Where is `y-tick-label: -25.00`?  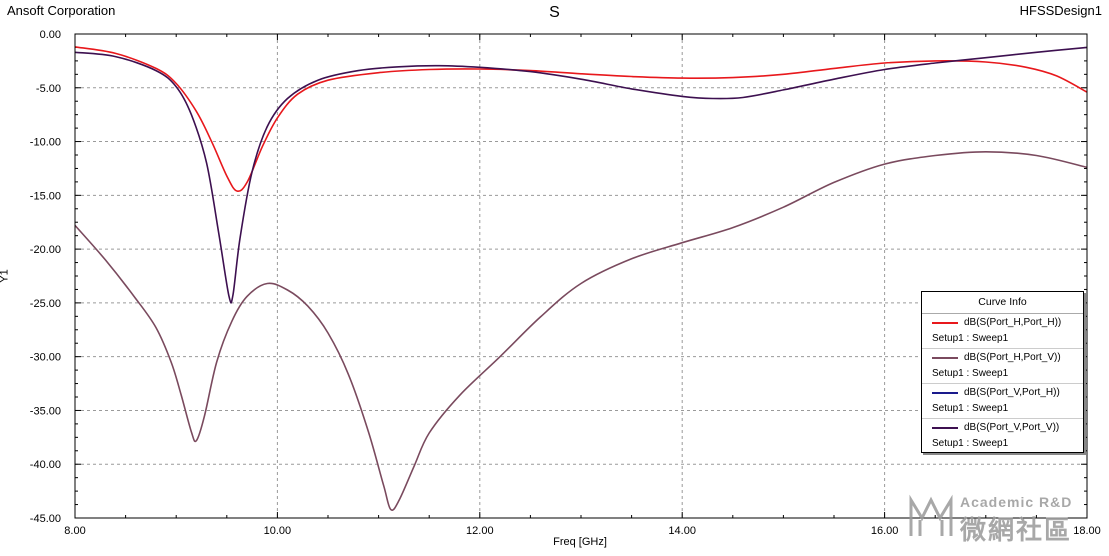
y-tick-label: -25.00 is located at coordinates (45, 304).